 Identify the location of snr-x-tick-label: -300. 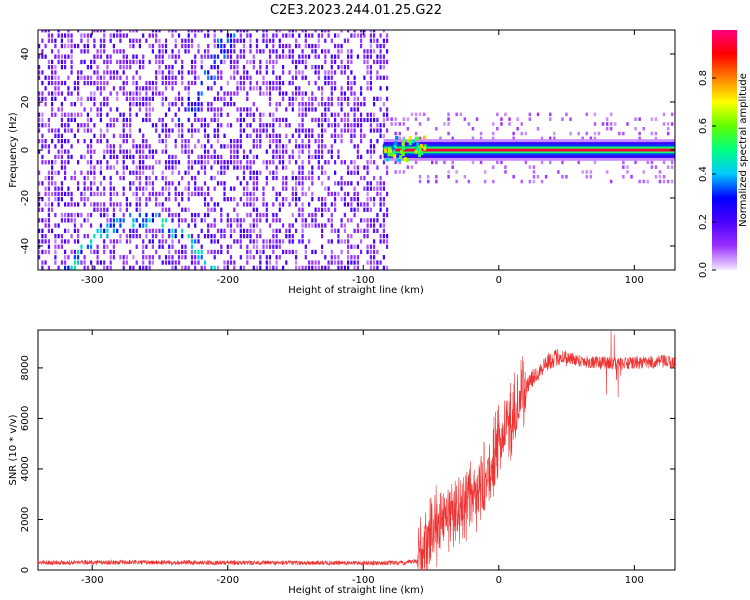
(92, 580).